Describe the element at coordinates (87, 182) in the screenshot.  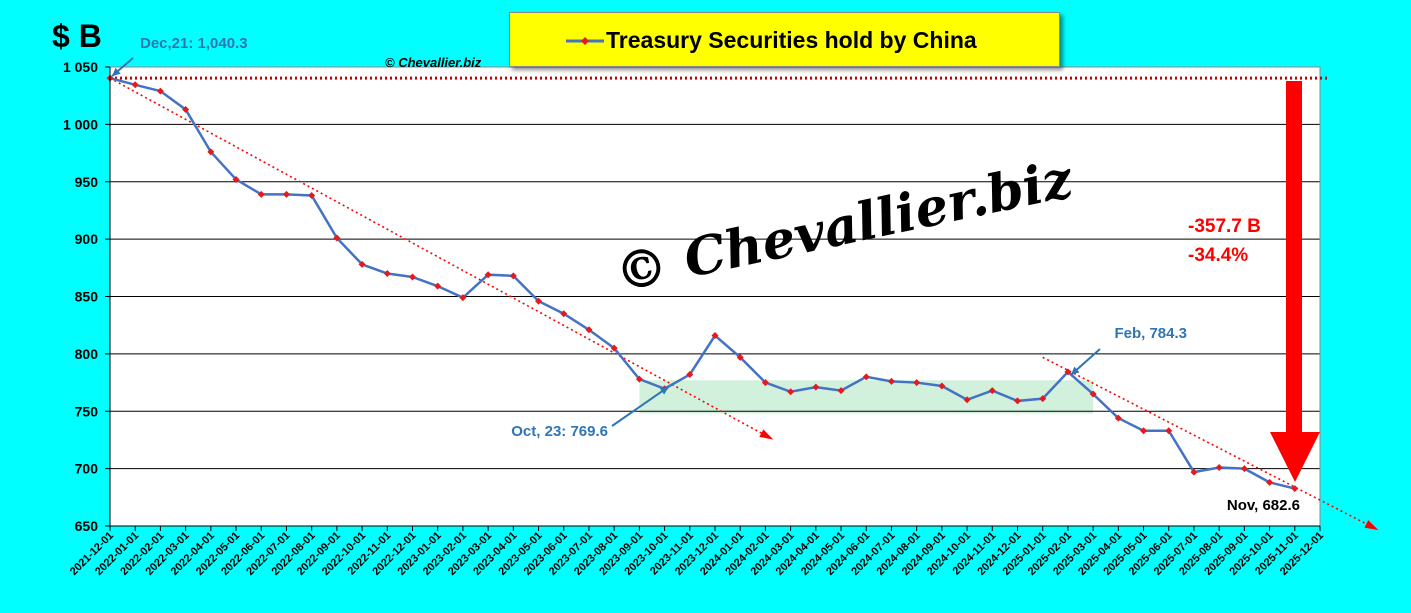
I see `y-tick-label: 950` at that location.